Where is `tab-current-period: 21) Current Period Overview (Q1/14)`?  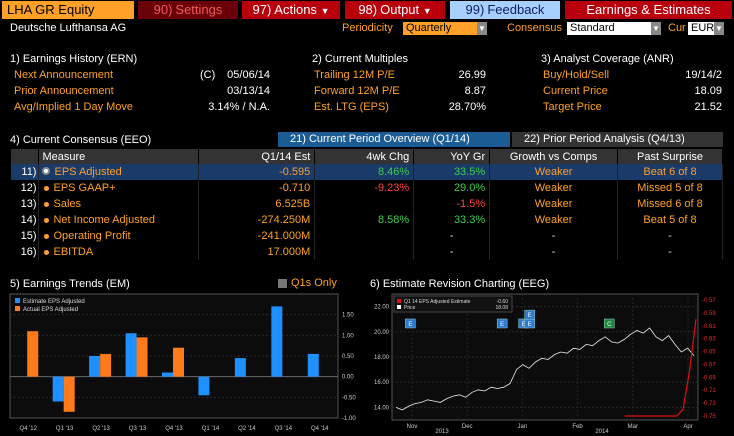 tab-current-period: 21) Current Period Overview (Q1/14) is located at coordinates (394, 139).